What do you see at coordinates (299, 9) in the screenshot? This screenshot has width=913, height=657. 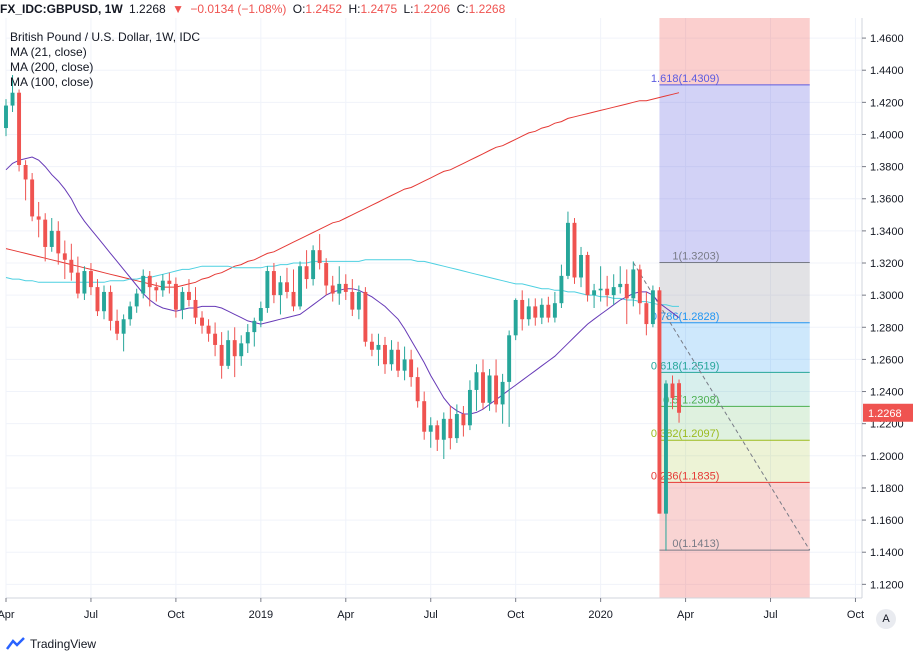 I see `open-label: O:` at bounding box center [299, 9].